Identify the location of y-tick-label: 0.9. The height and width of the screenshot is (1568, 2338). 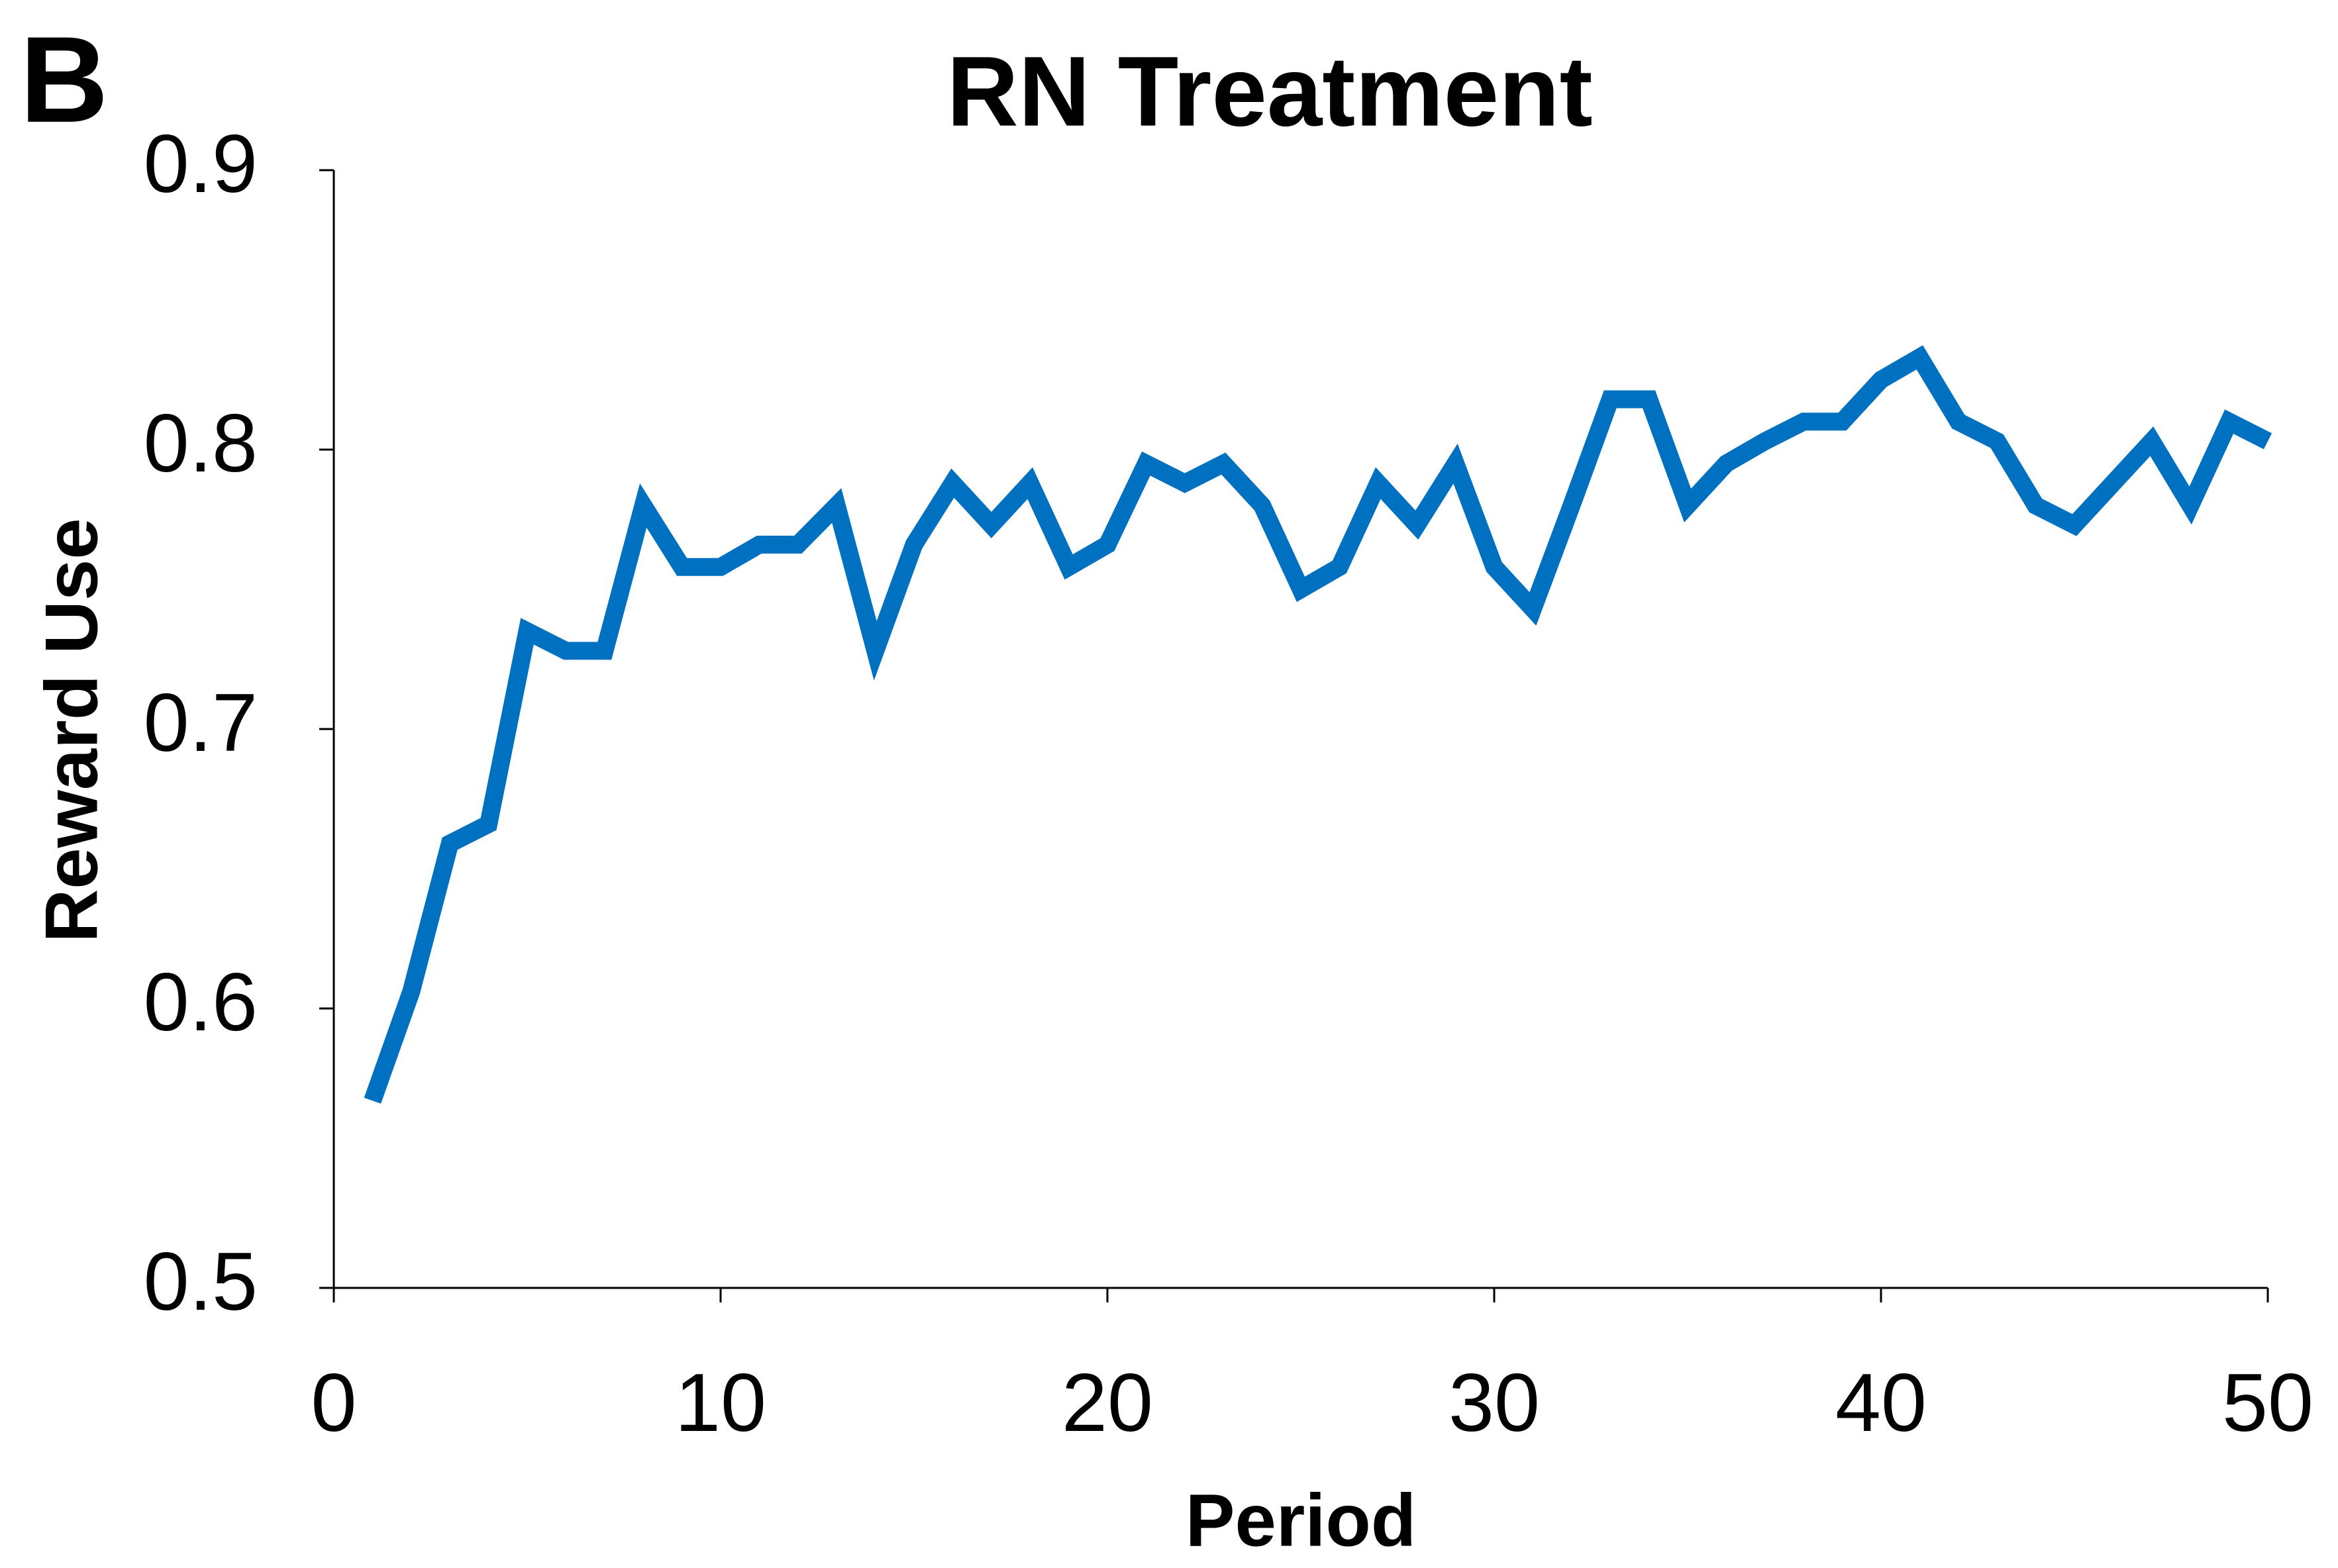
(201, 164).